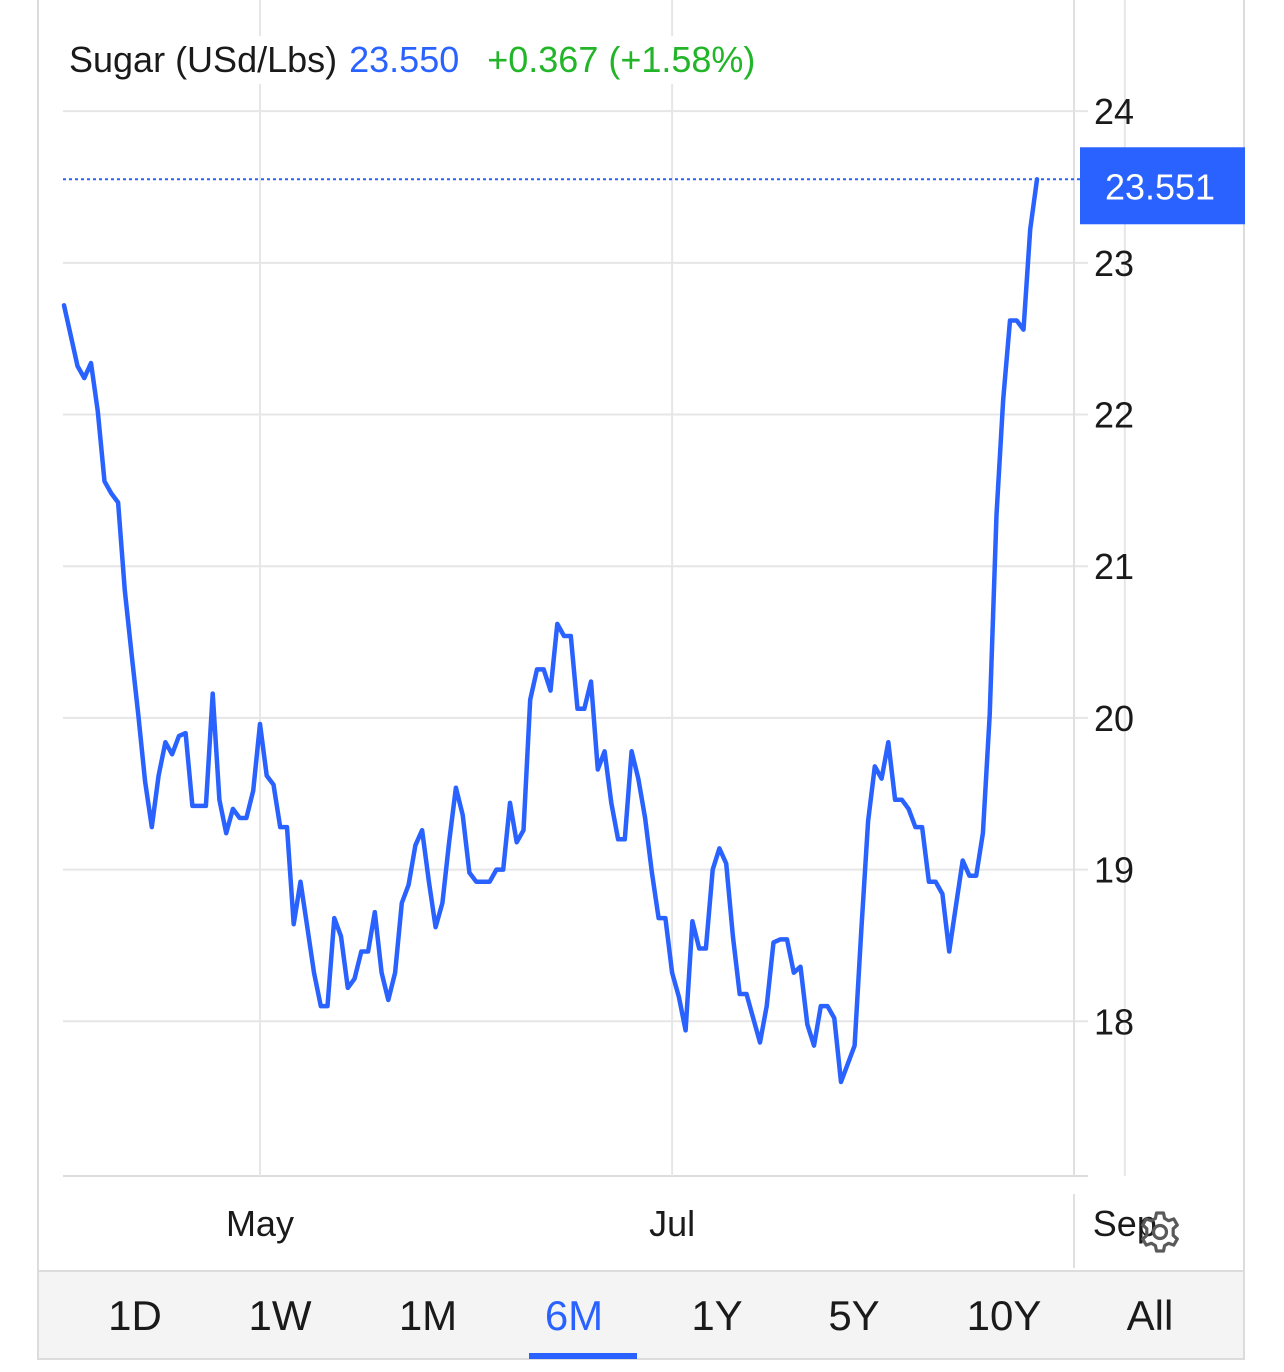  Describe the element at coordinates (672, 1223) in the screenshot. I see `x-tick-label: Jul` at that location.